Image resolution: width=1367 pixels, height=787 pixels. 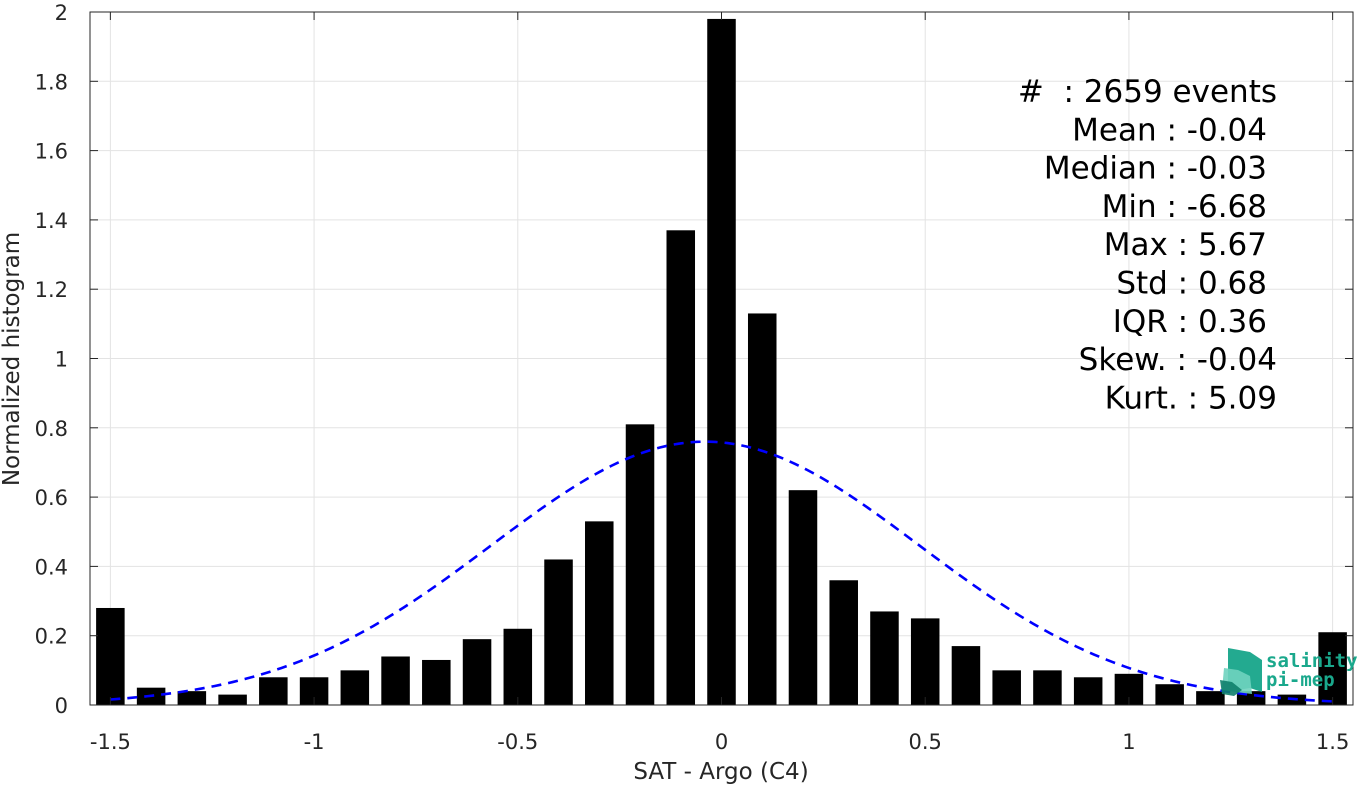 What do you see at coordinates (61, 13) in the screenshot?
I see `y-tick-label: 2` at bounding box center [61, 13].